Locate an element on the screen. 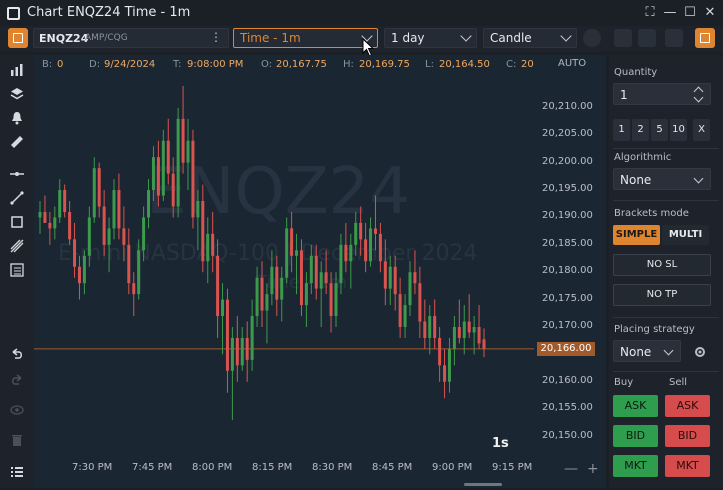 This screenshot has width=723, height=490. trash-icon is located at coordinates (17, 440).